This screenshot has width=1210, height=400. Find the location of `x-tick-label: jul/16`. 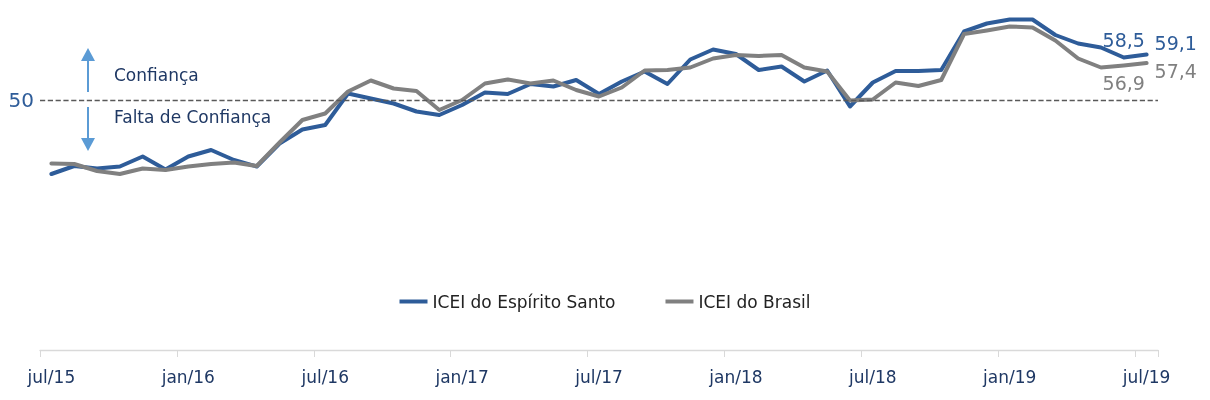

x-tick-label: jul/16 is located at coordinates (324, 376).